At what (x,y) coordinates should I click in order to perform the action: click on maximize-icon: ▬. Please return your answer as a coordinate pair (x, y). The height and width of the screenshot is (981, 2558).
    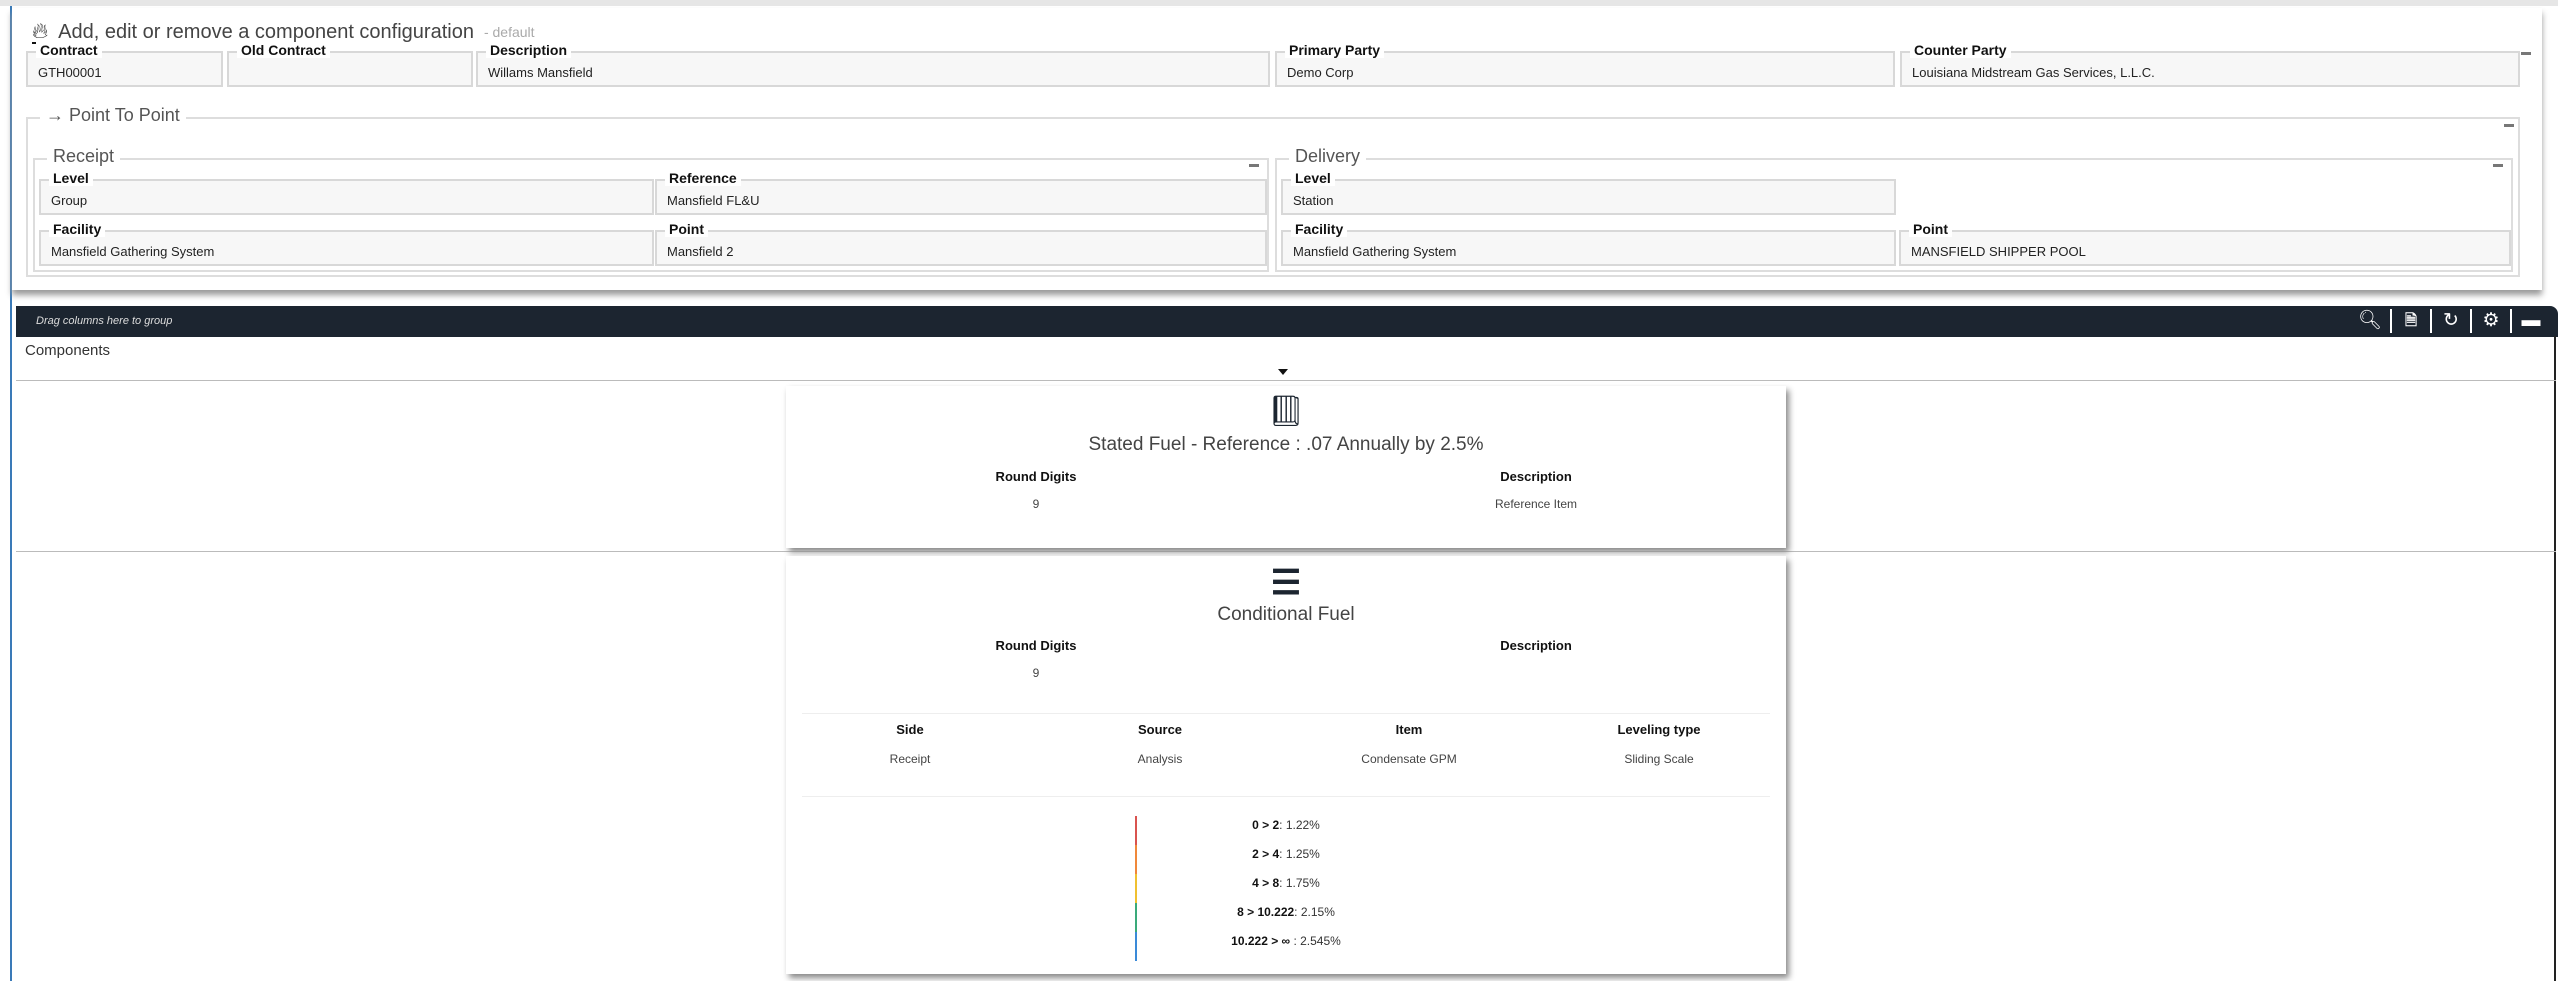
    Looking at the image, I should click on (2530, 321).